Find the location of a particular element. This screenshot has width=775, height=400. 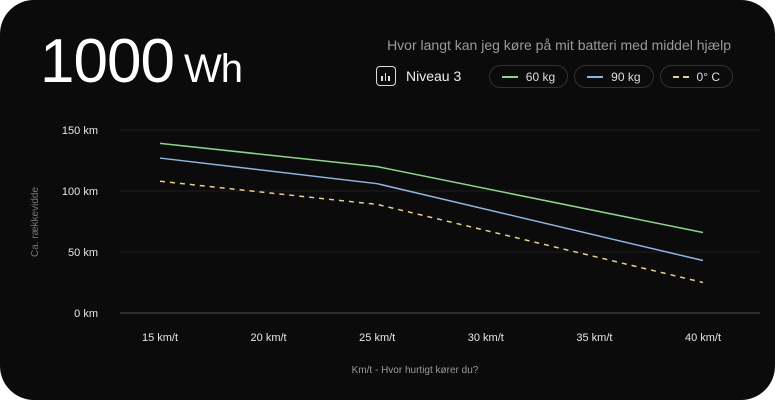

bar-chart-icon is located at coordinates (386, 76).